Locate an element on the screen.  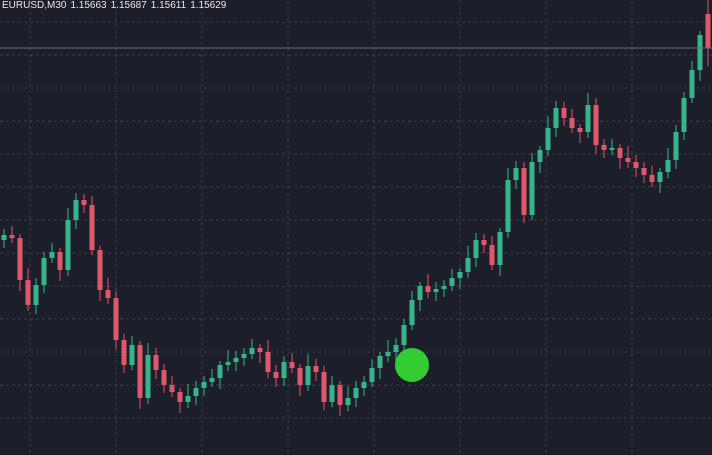
ohlc-low: 1.15611 is located at coordinates (168, 5).